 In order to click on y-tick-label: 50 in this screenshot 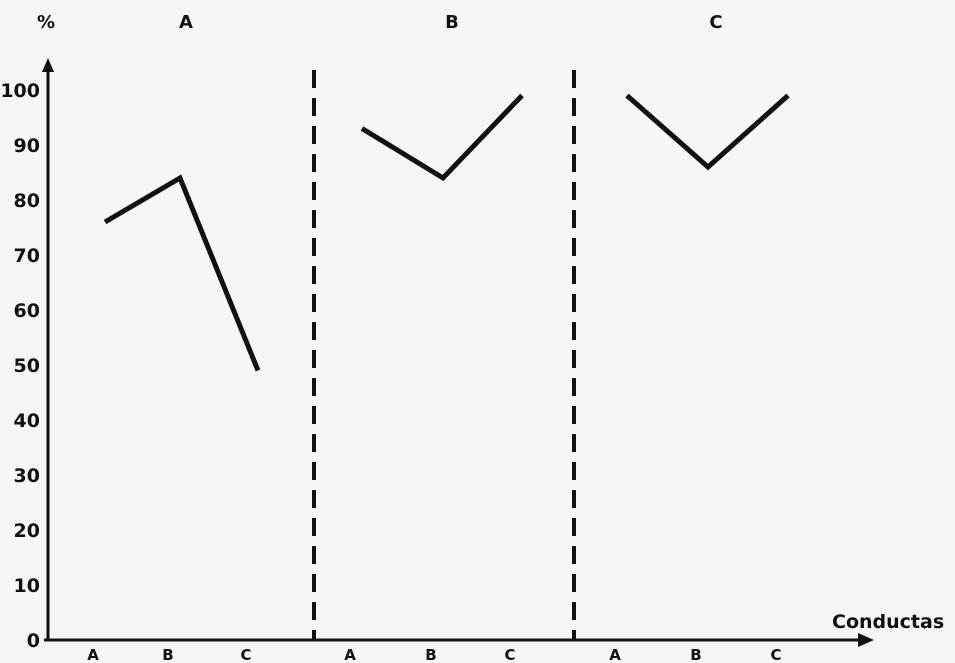, I will do `click(27, 366)`.